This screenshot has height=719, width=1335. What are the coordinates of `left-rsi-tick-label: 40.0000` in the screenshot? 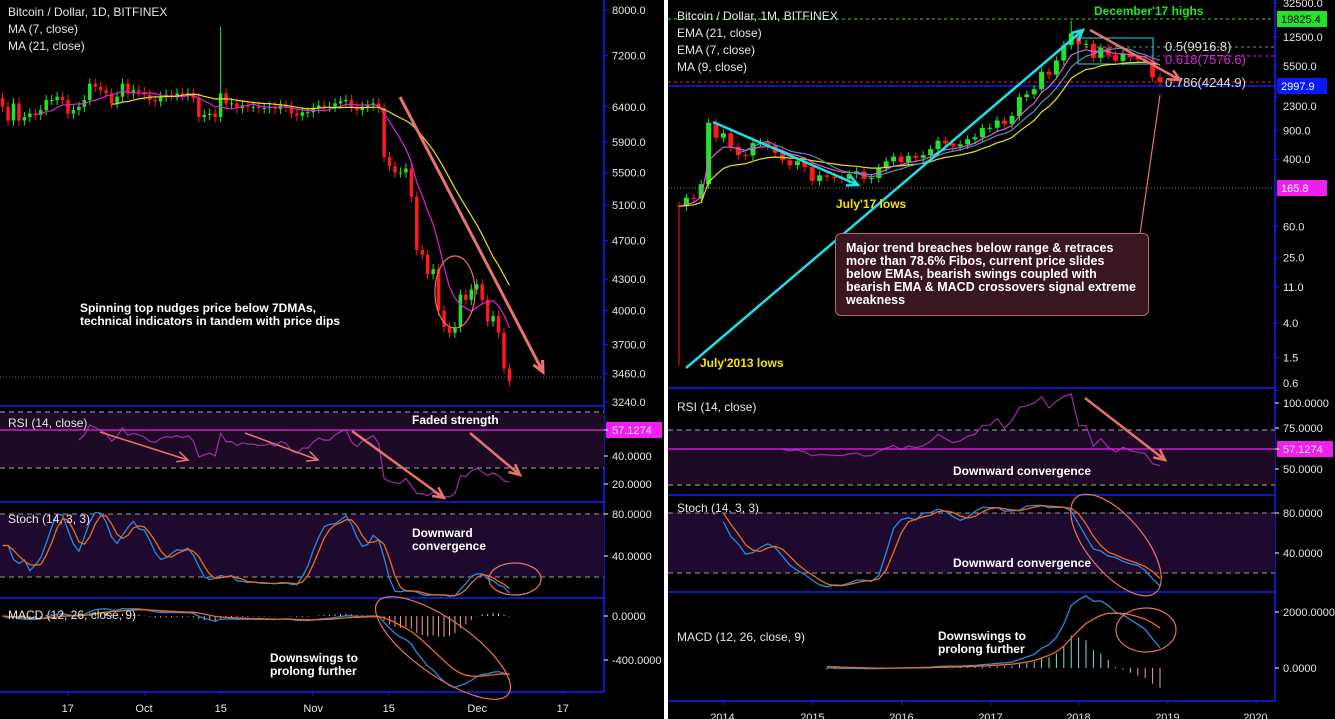 It's located at (632, 457).